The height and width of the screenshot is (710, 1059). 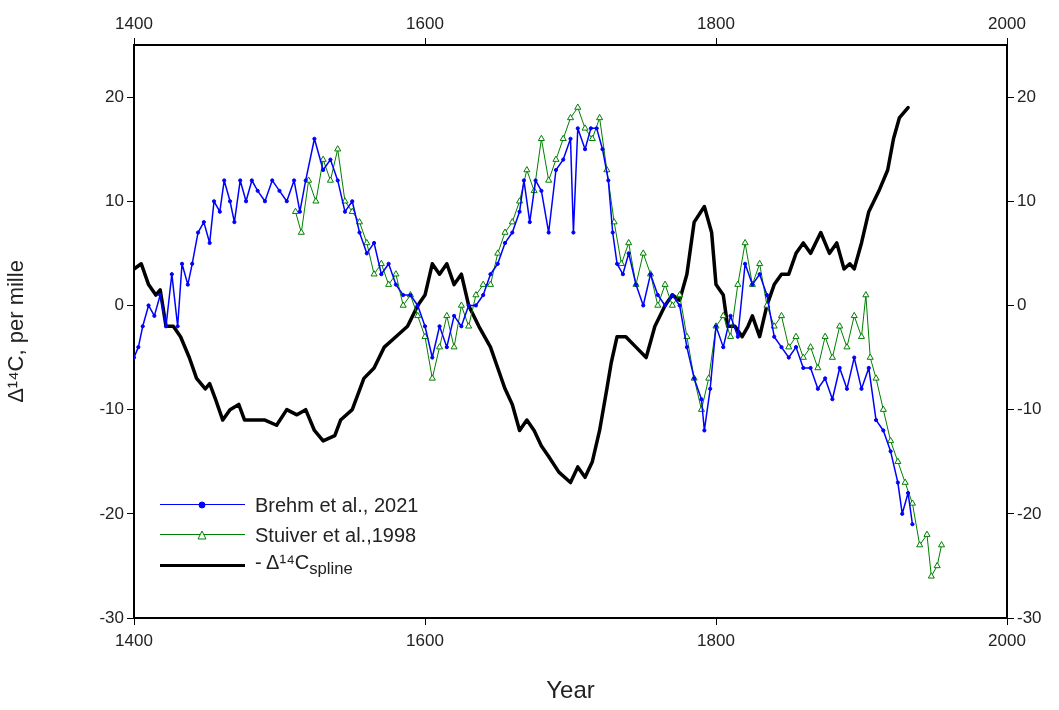 I want to click on x-tick-label: 1600, so click(x=425, y=24).